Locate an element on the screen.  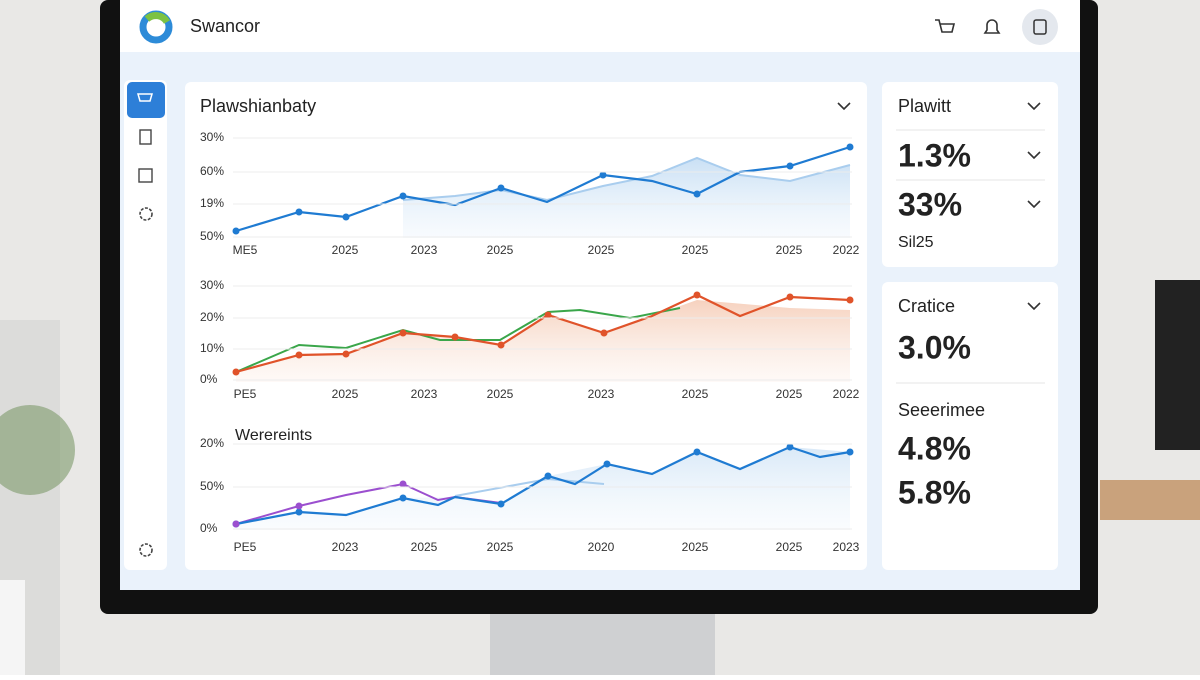
pot is located at coordinates (12, 627).